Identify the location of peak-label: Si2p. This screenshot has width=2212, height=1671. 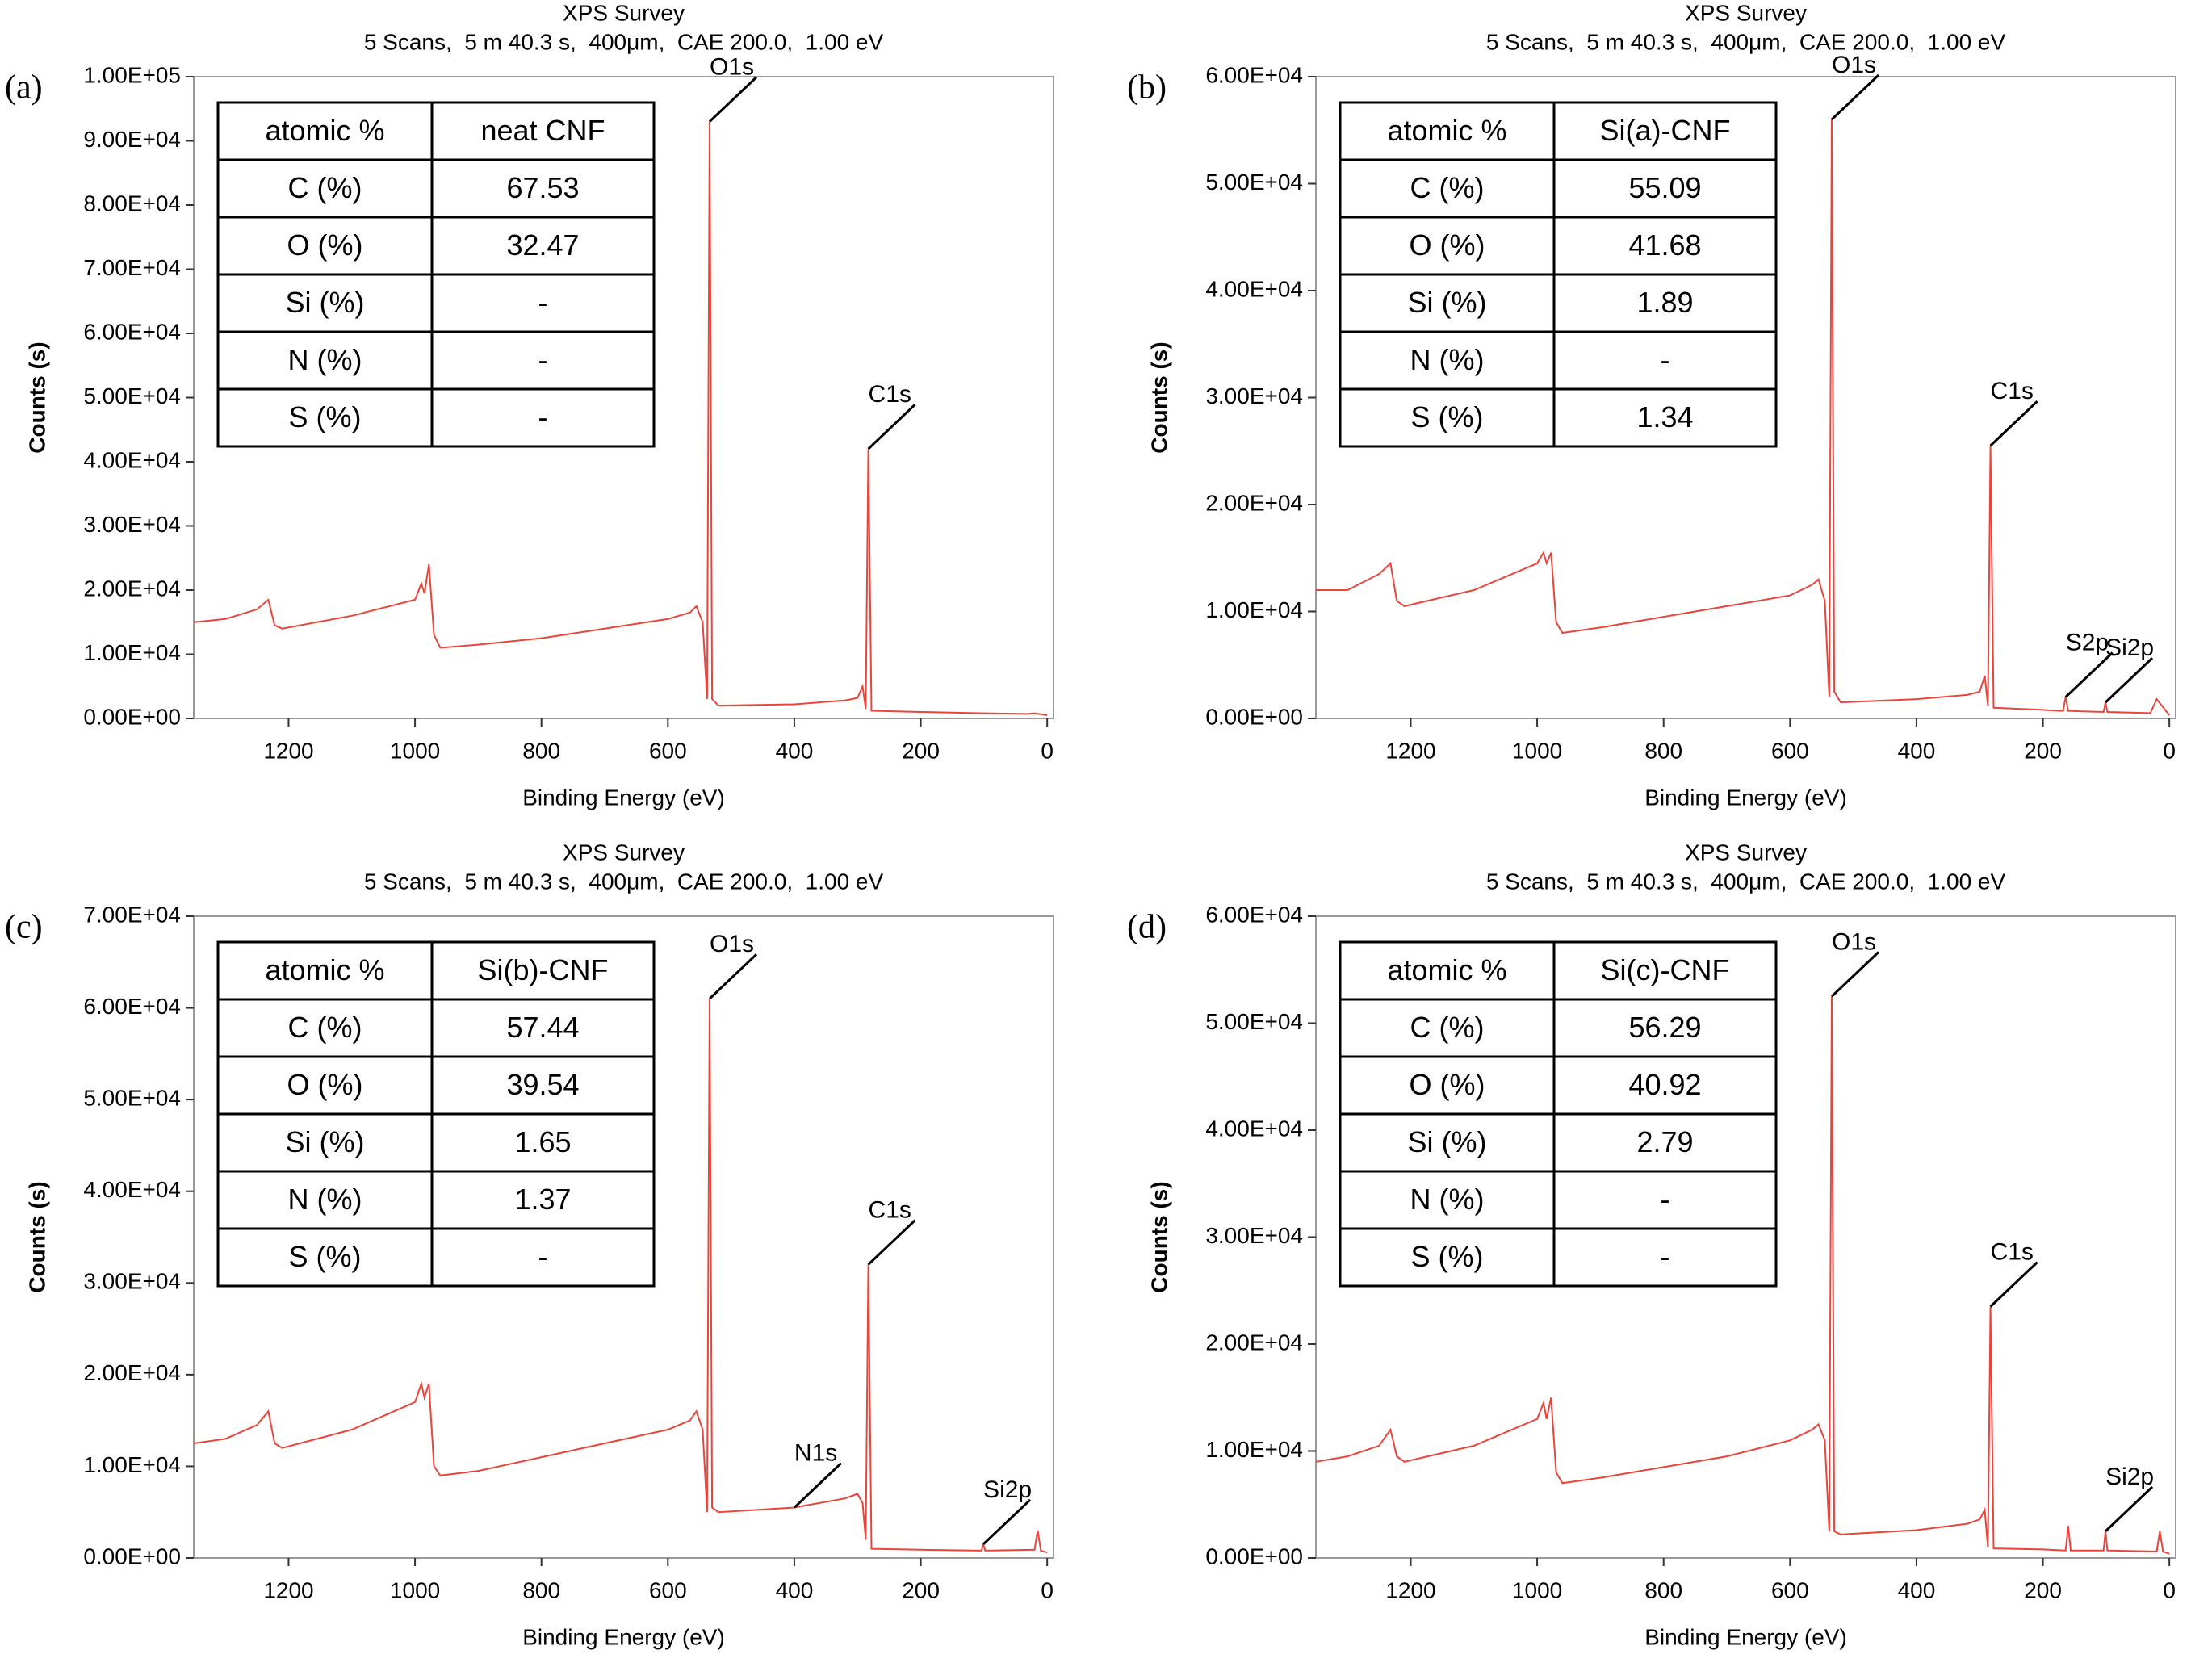
(2129, 647).